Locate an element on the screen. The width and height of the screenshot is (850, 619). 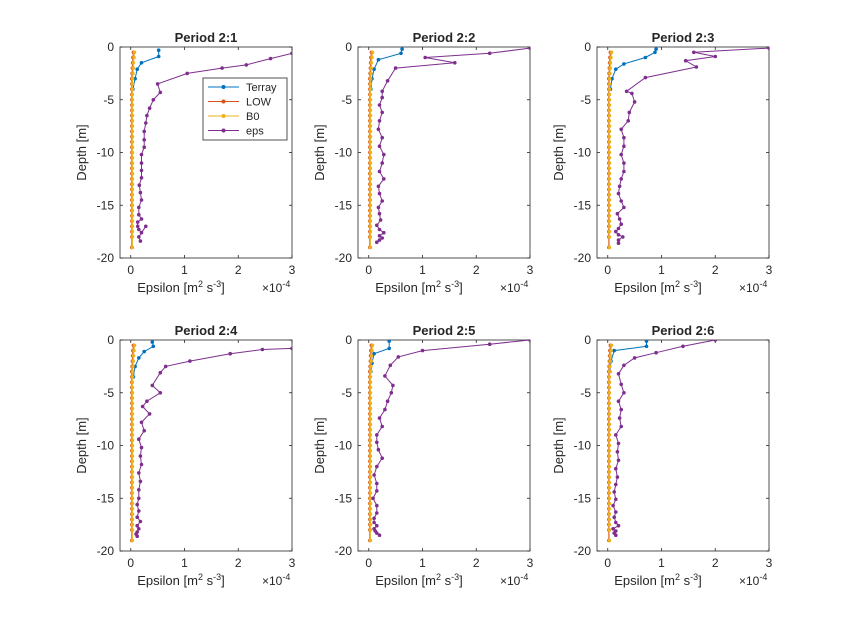
x-tick-label: 2 is located at coordinates (476, 270).